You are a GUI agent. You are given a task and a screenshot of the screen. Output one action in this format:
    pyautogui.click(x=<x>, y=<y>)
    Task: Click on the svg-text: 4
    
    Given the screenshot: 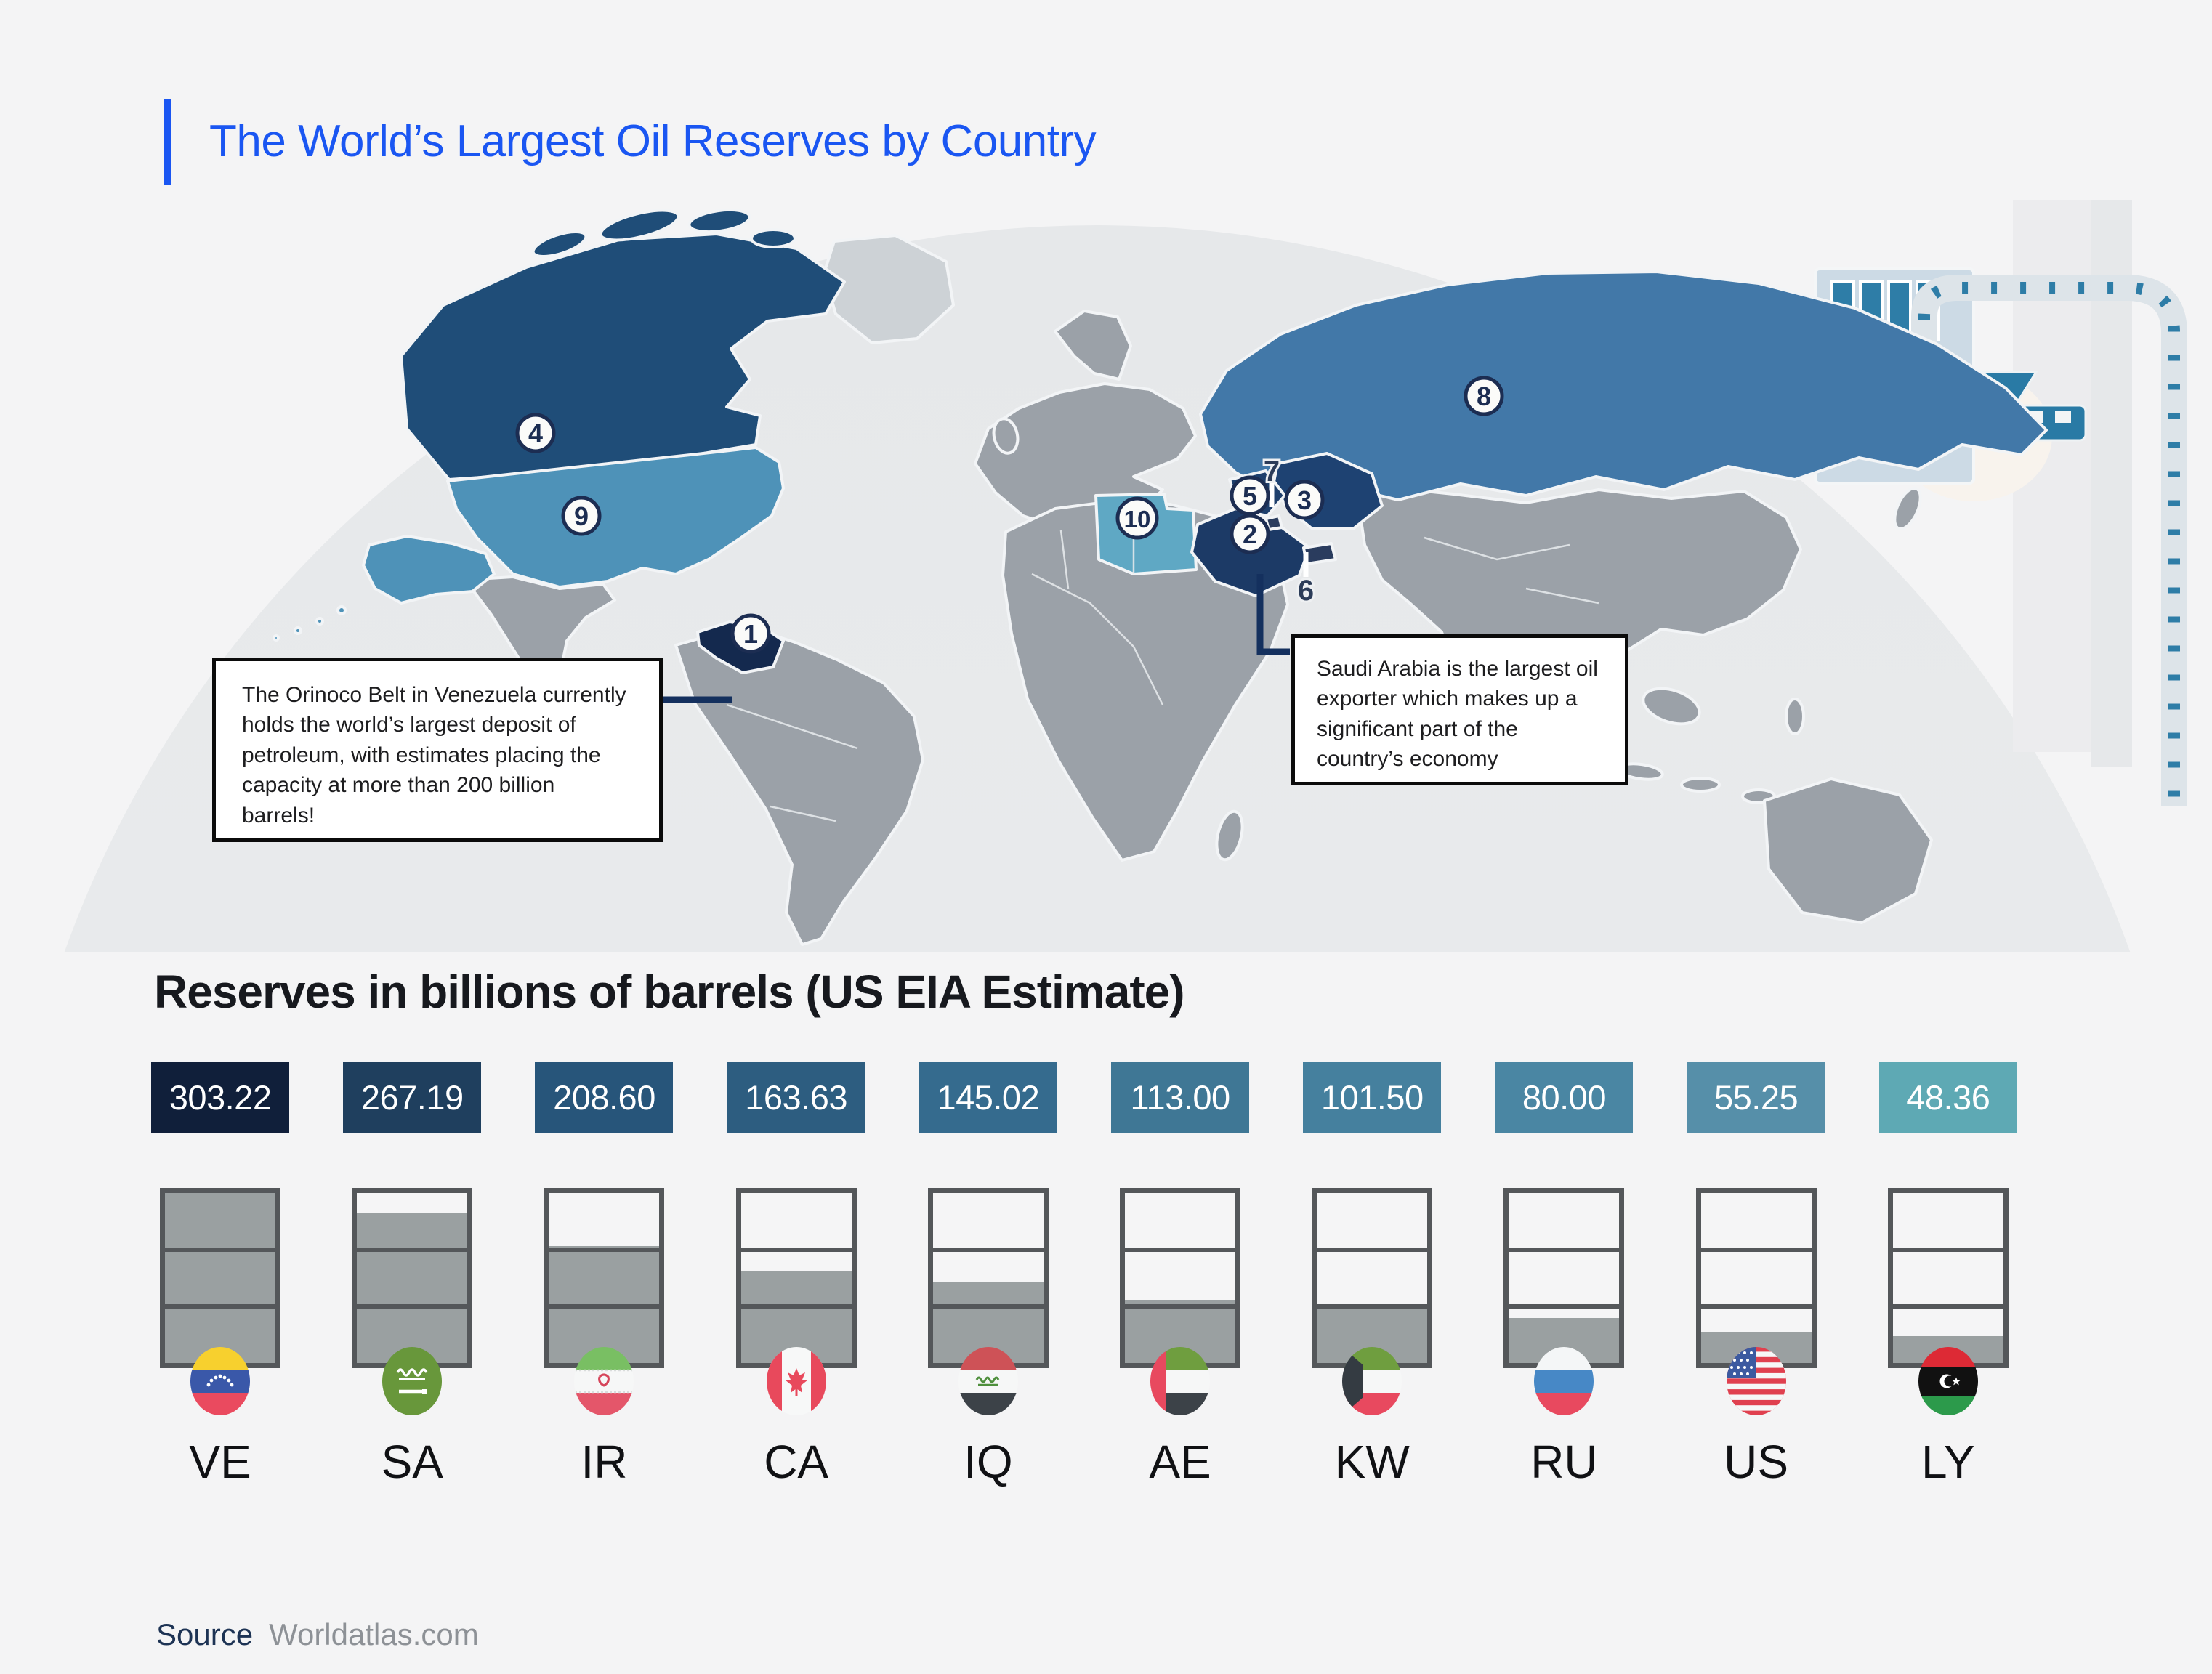 What is the action you would take?
    pyautogui.click(x=535, y=433)
    